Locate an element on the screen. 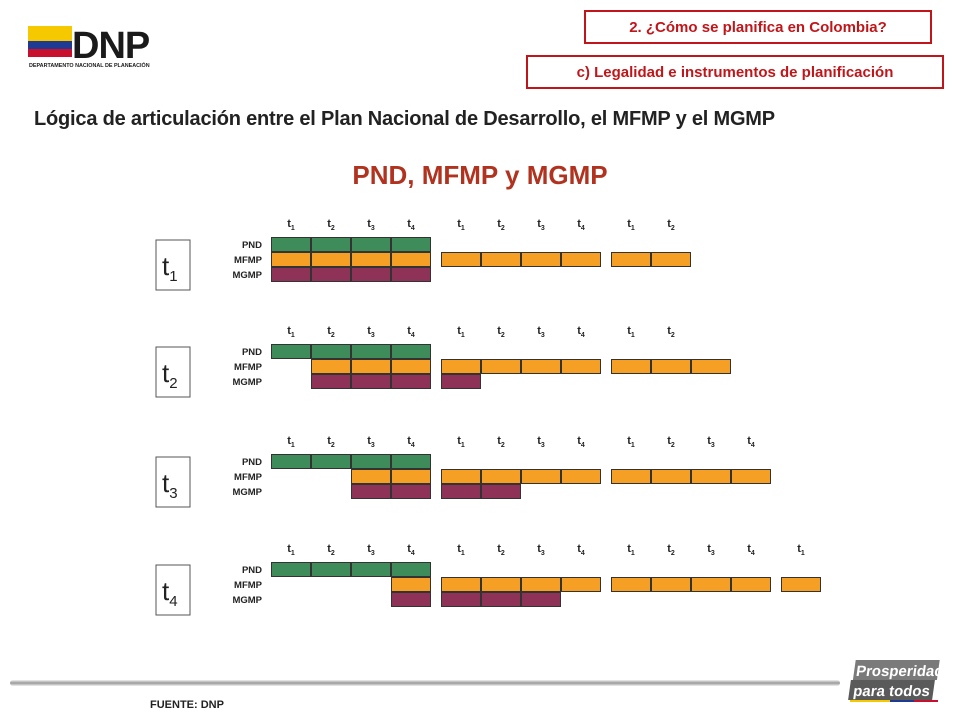 Image resolution: width=960 pixels, height=720 pixels. period-label-subscript: 4 is located at coordinates (173, 601).